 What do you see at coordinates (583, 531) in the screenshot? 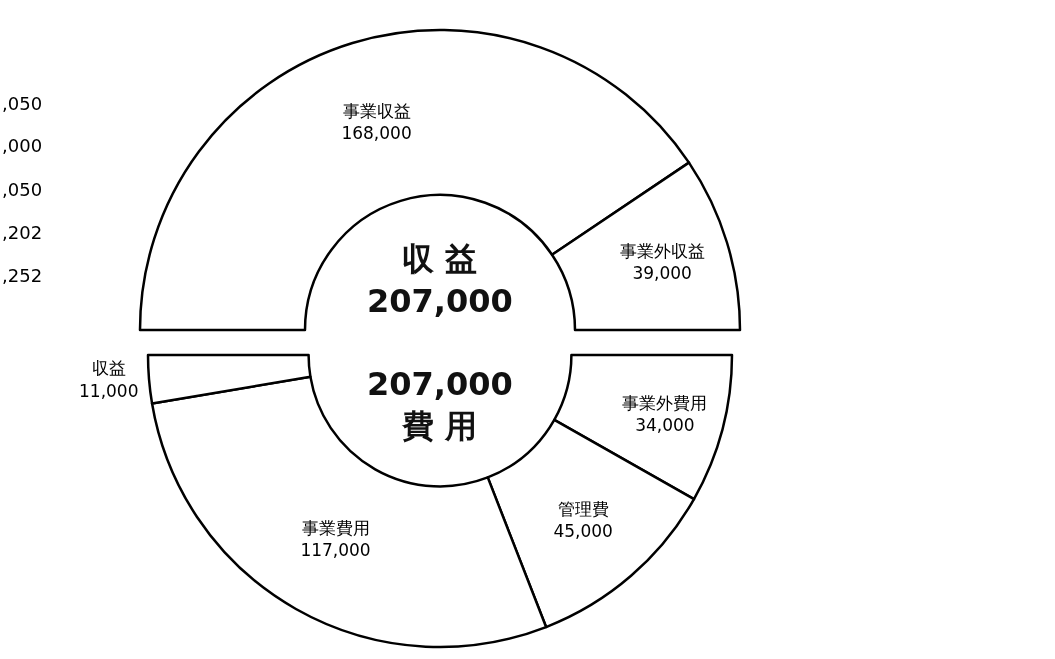
I see `data-label: 45,000` at bounding box center [583, 531].